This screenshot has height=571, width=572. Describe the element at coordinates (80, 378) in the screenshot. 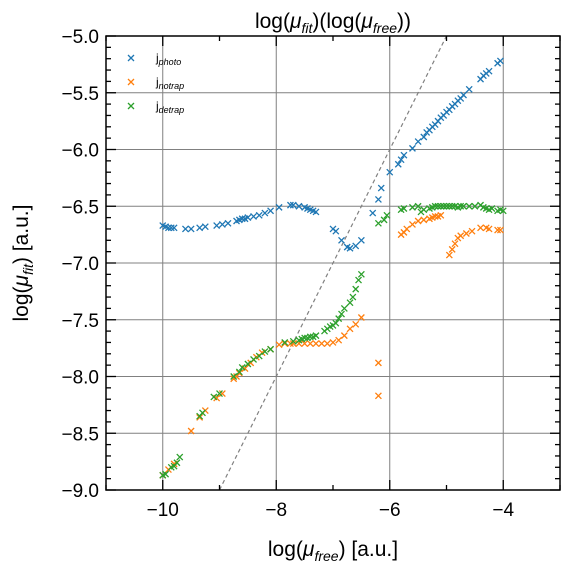

I see `y-tick-label: −8.0` at that location.